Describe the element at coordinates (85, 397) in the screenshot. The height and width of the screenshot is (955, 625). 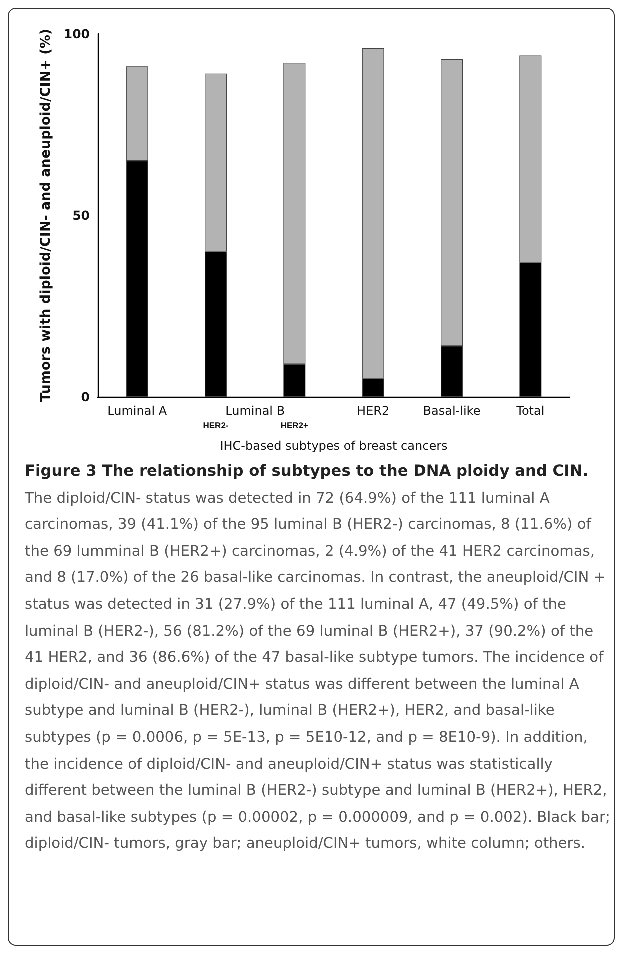
I see `y-tick-label: 0` at that location.